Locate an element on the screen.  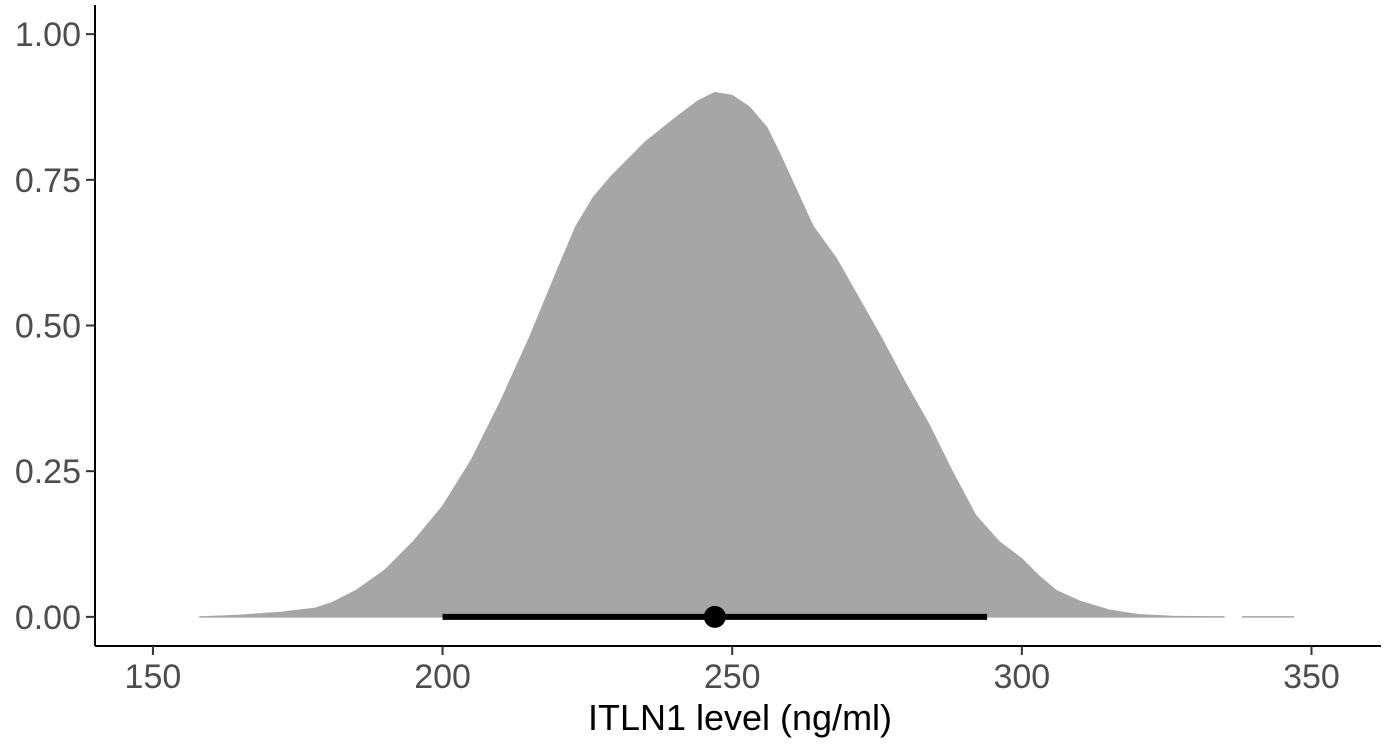
x-tick-label: 150 is located at coordinates (153, 677).